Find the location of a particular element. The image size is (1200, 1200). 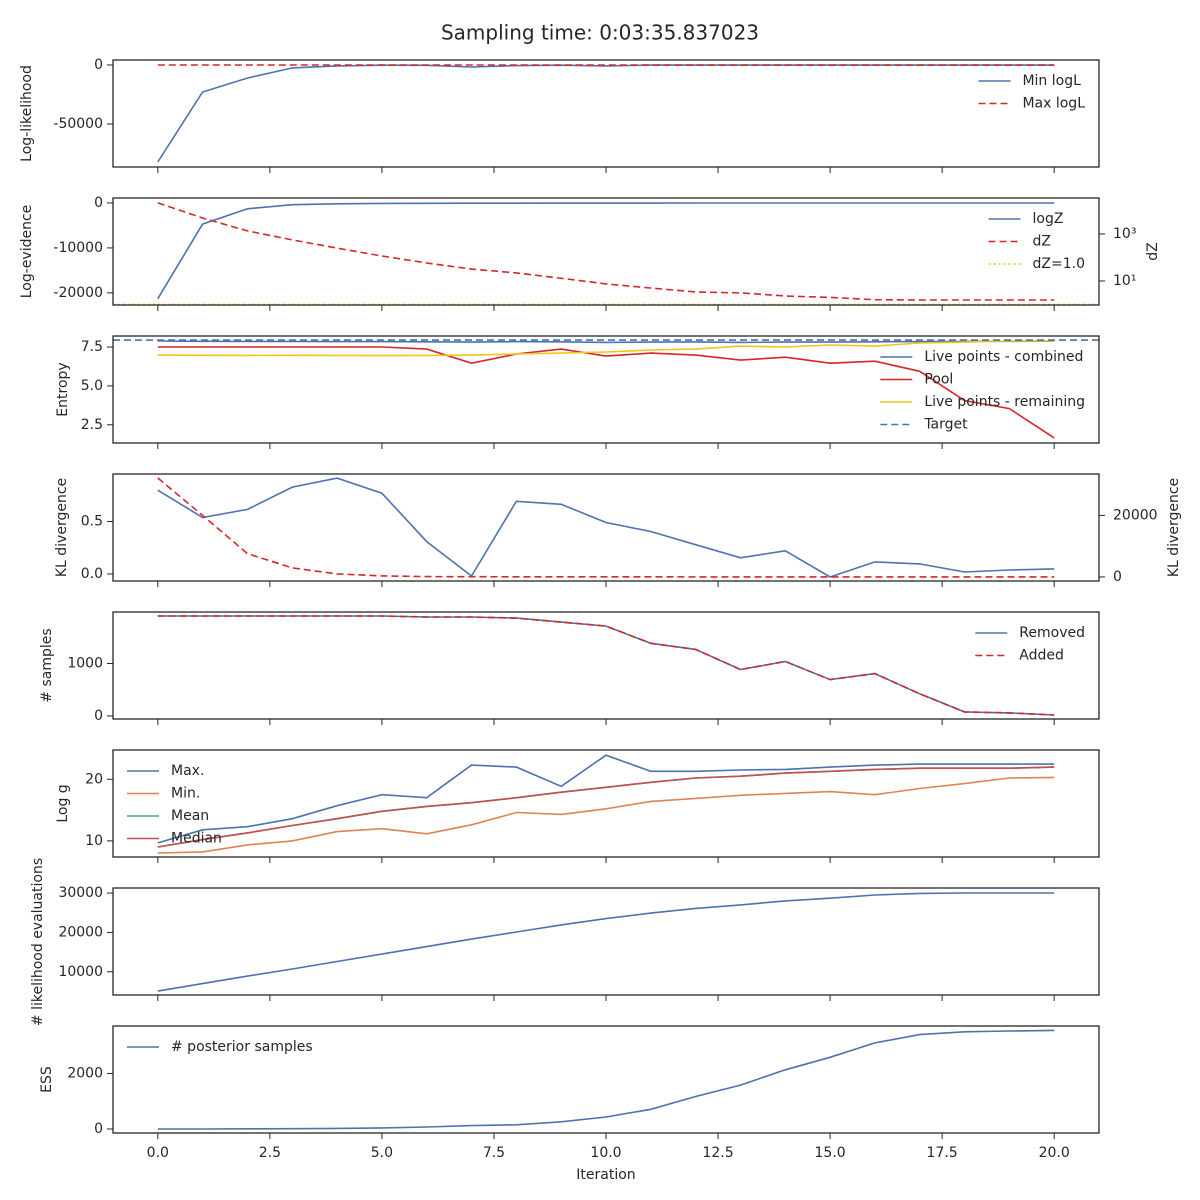

legend-label: Mean is located at coordinates (190, 816).